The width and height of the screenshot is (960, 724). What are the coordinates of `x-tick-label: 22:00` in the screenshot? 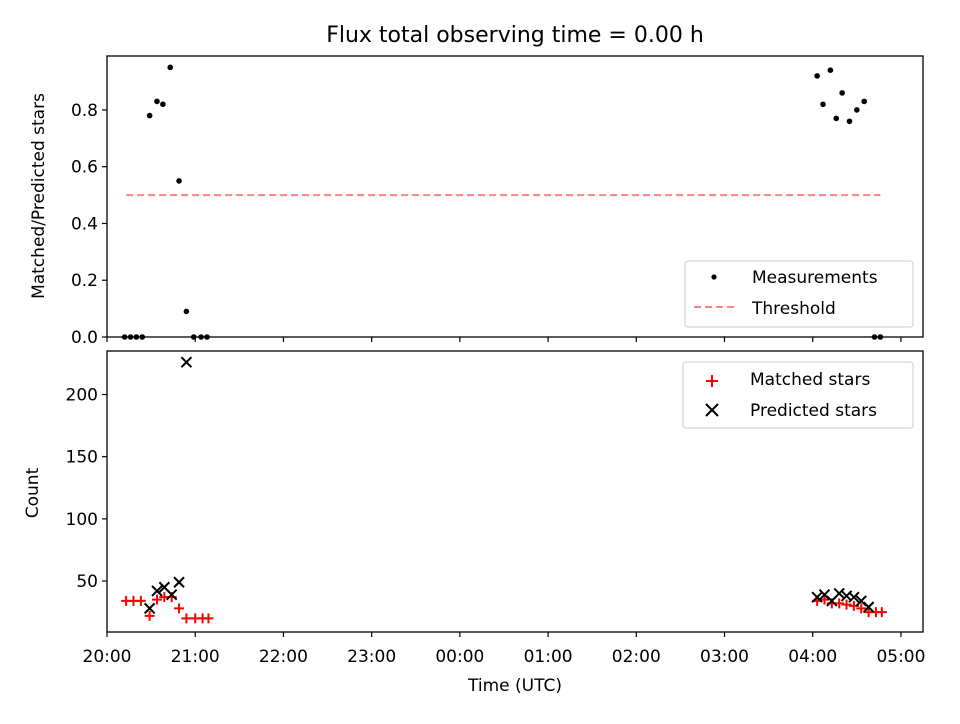 It's located at (283, 657).